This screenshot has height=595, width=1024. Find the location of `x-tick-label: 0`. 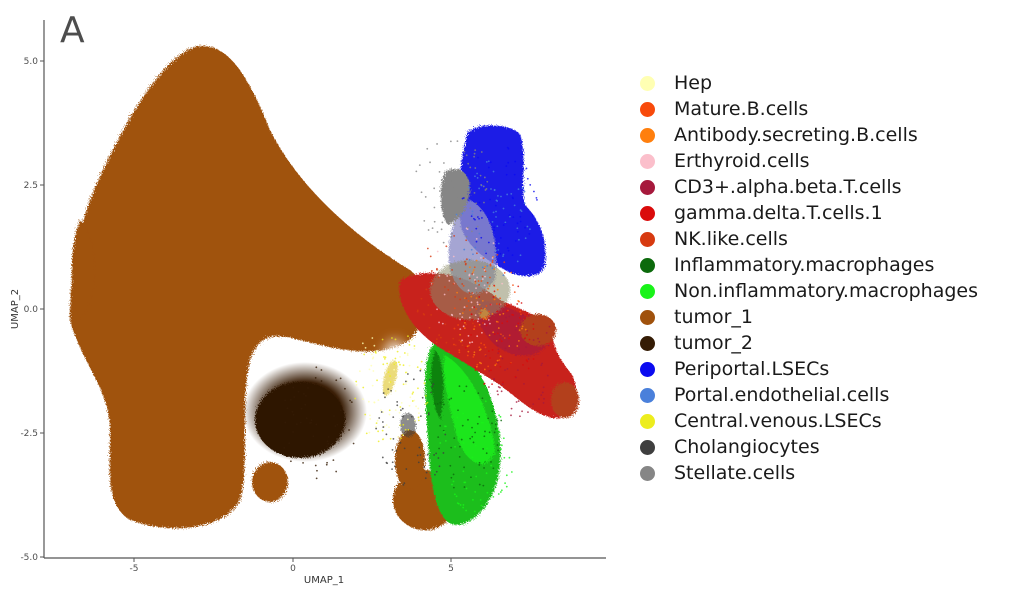

x-tick-label: 0 is located at coordinates (293, 569).